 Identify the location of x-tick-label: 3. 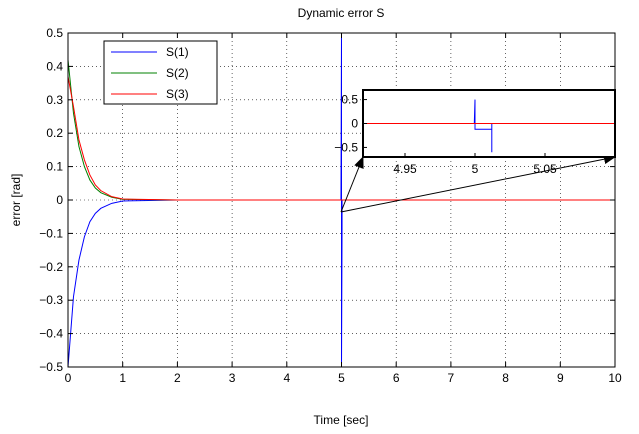
(232, 378).